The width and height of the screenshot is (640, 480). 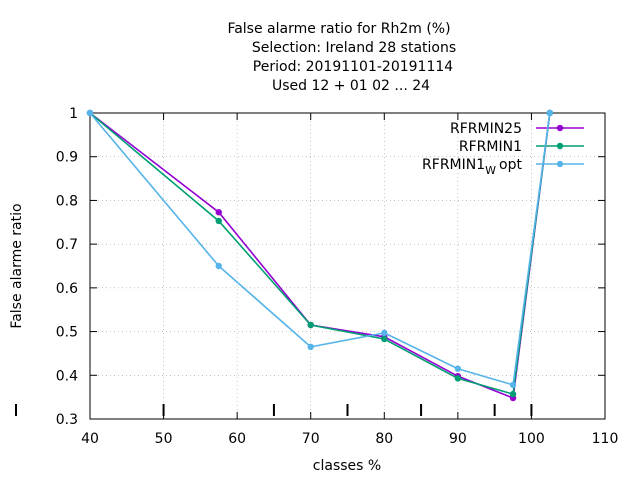 What do you see at coordinates (531, 439) in the screenshot?
I see `x-tick-label: 100` at bounding box center [531, 439].